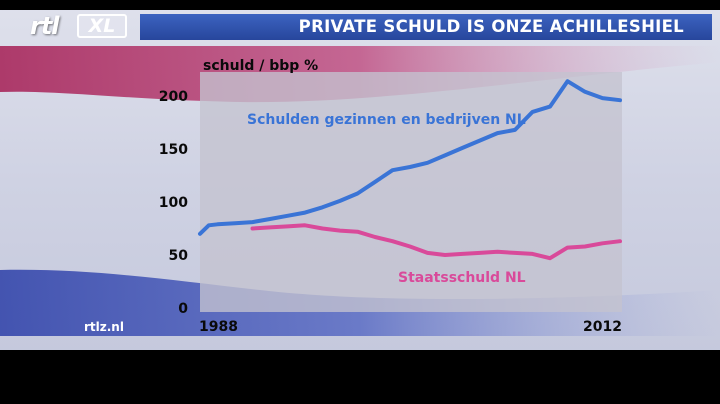 This screenshot has height=404, width=720. Describe the element at coordinates (386, 120) in the screenshot. I see `series-label-private-debt: Schulden gezinnen en bedrijven NL` at that location.